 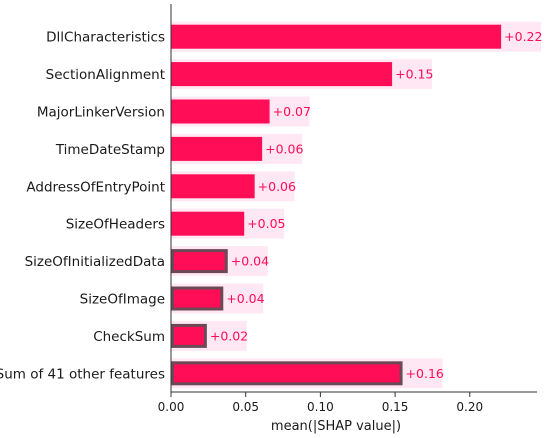 What do you see at coordinates (425, 373) in the screenshot?
I see `value-label: +0.16` at bounding box center [425, 373].